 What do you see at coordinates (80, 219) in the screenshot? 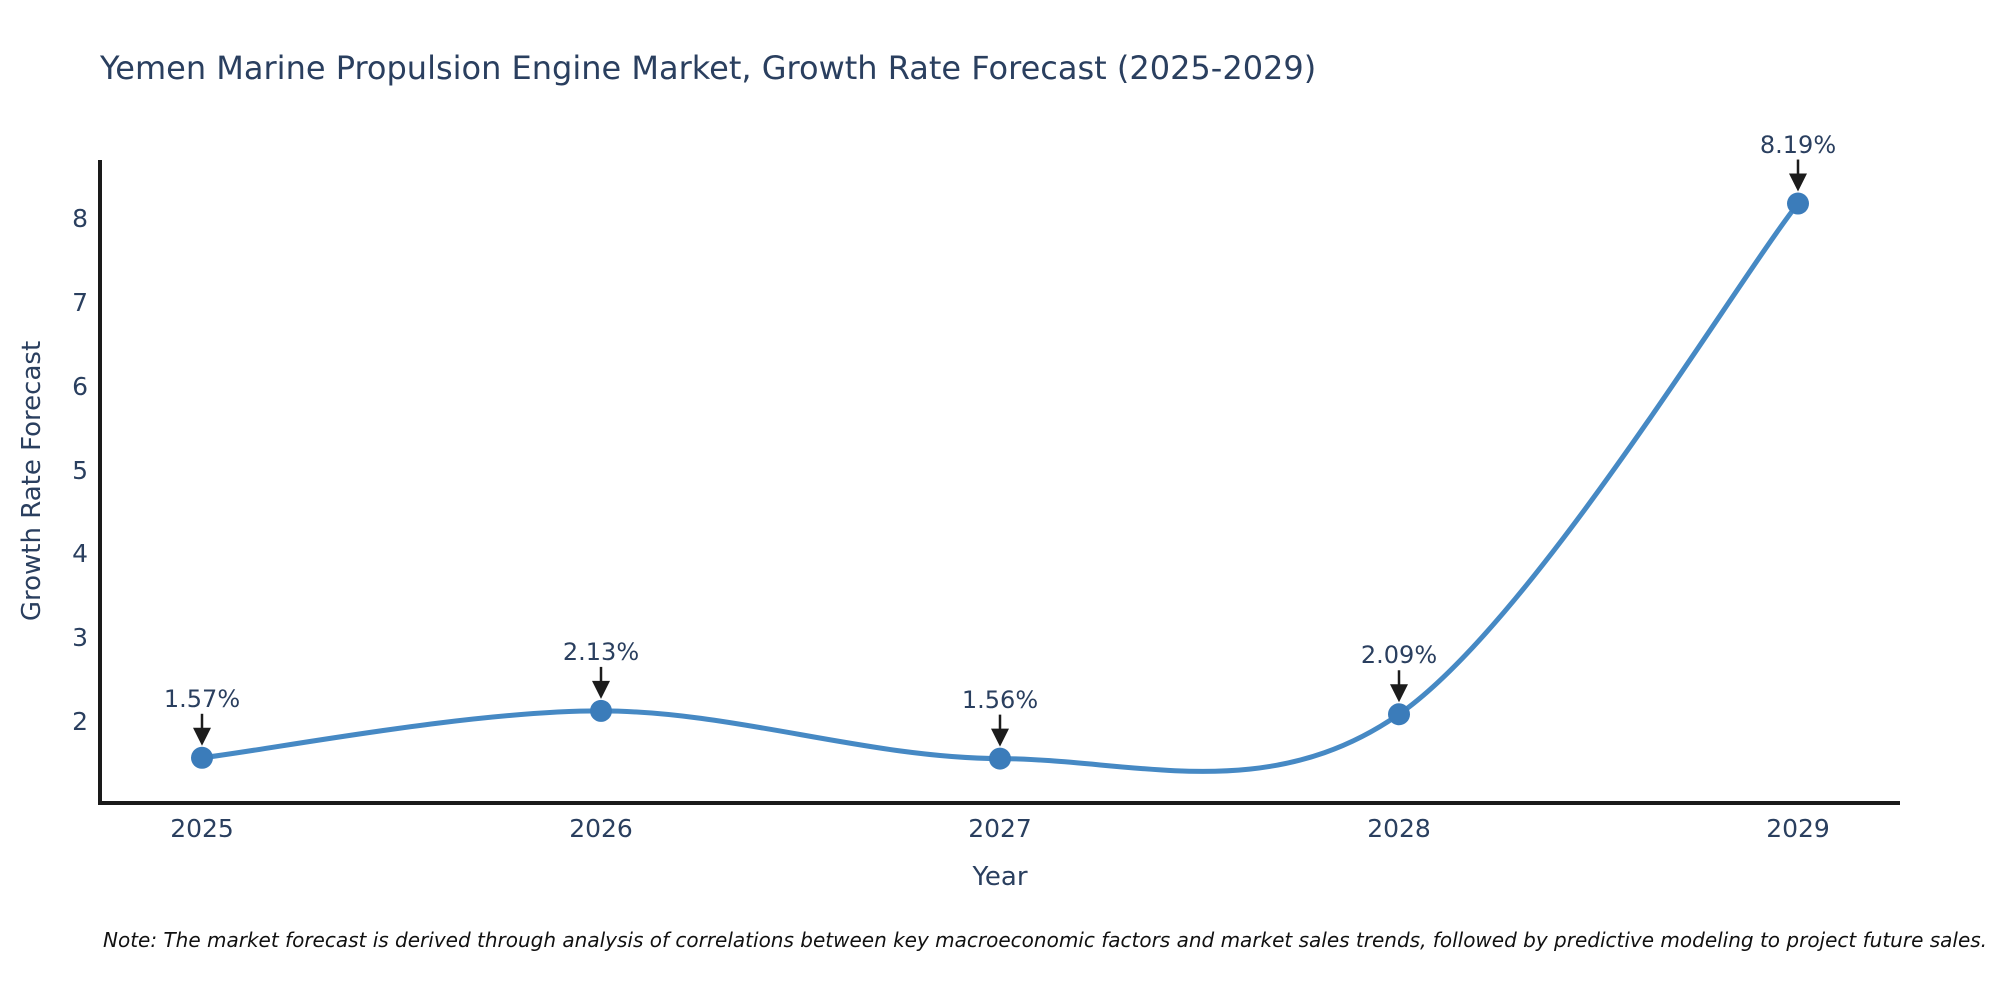
I see `y-tick-label: 8` at bounding box center [80, 219].